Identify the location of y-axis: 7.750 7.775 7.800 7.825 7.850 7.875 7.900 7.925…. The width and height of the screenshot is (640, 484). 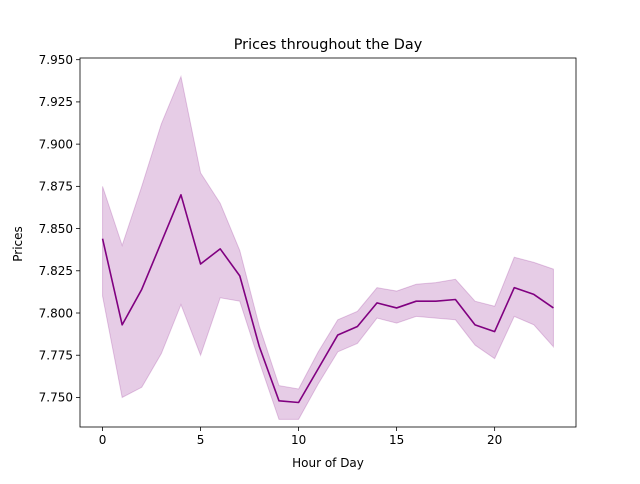
(59, 229).